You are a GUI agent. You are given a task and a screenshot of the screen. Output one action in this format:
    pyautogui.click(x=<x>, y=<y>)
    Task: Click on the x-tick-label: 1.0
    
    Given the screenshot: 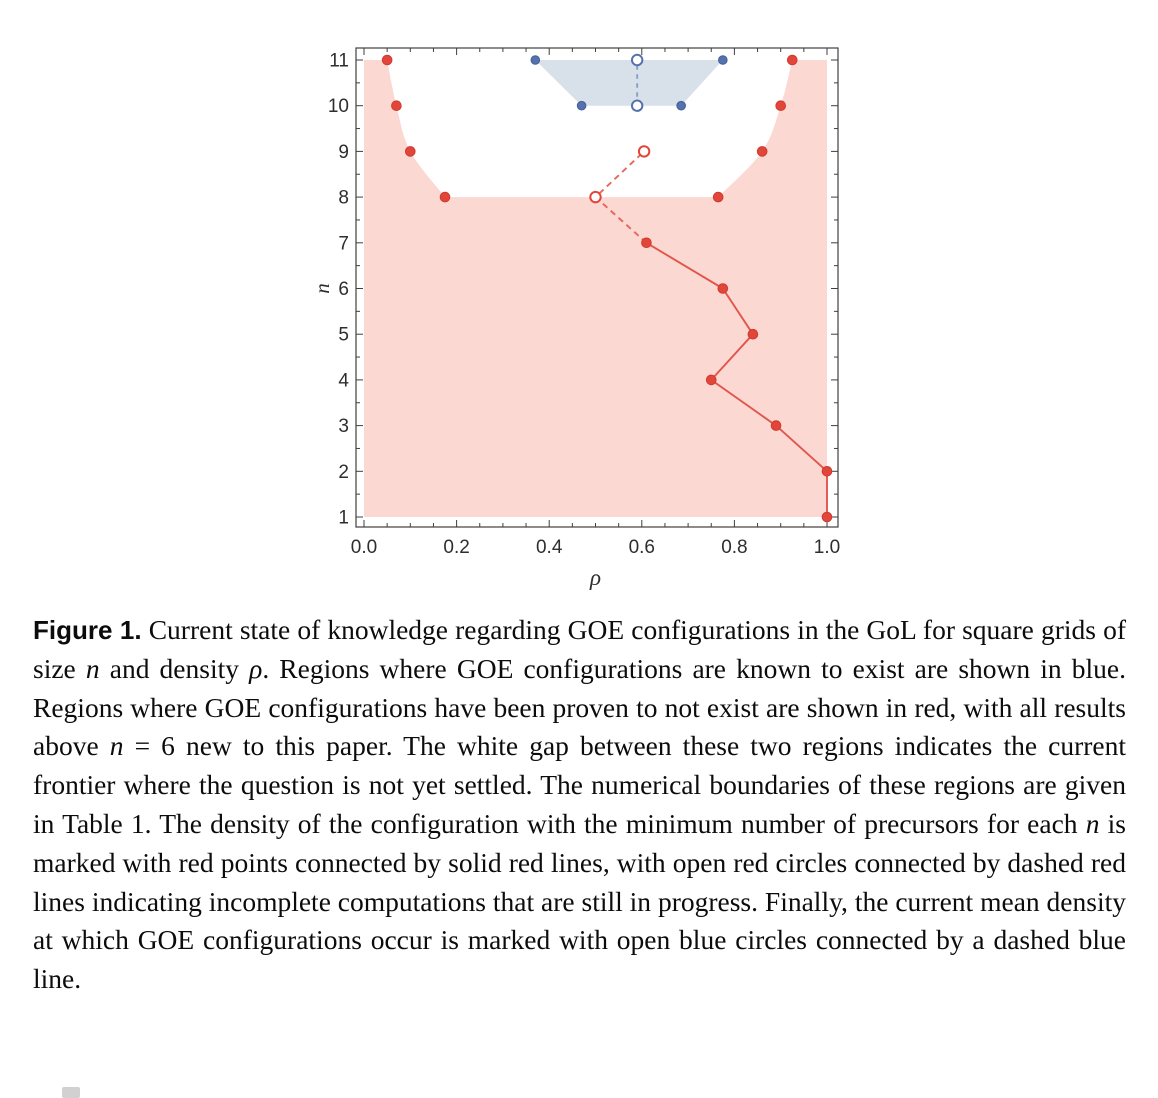 What is the action you would take?
    pyautogui.click(x=827, y=547)
    